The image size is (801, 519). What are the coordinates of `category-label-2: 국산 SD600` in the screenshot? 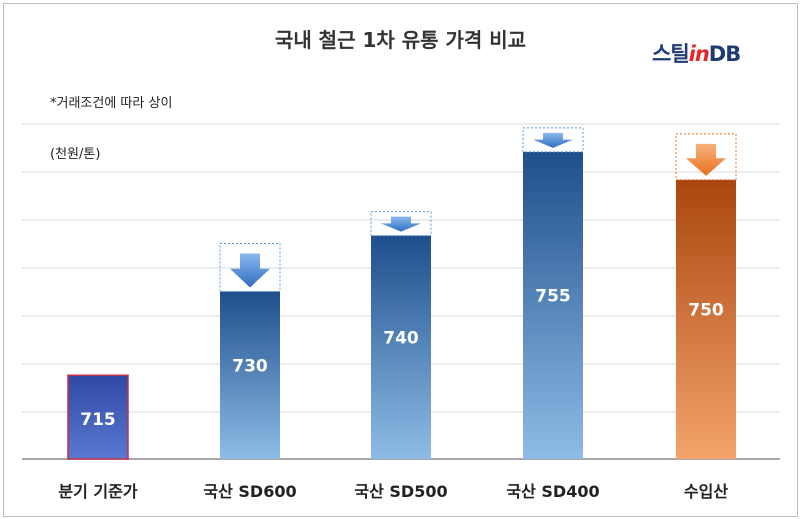 It's located at (249, 491).